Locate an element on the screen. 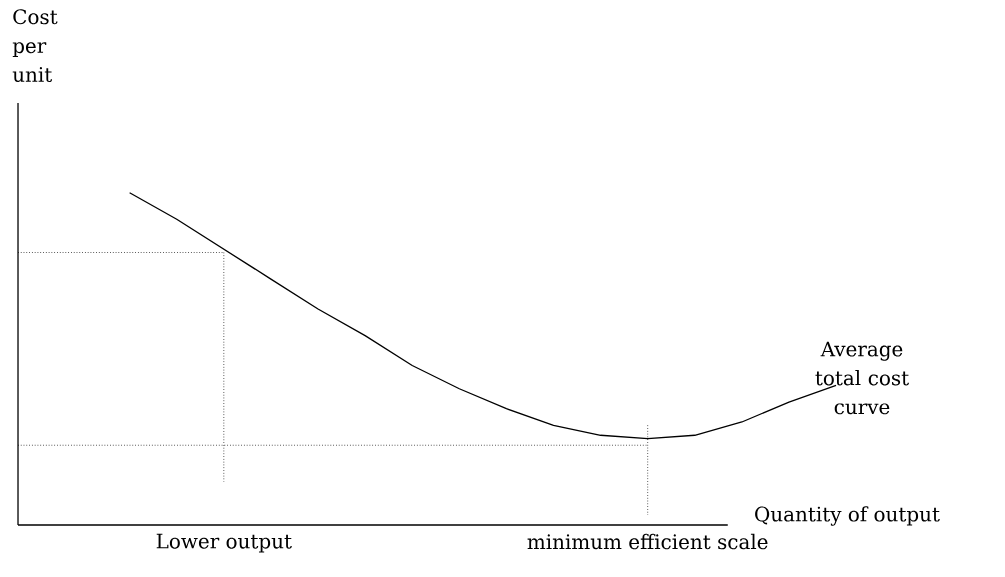 The width and height of the screenshot is (1005, 577). annotation: Average total cost curve is located at coordinates (862, 378).